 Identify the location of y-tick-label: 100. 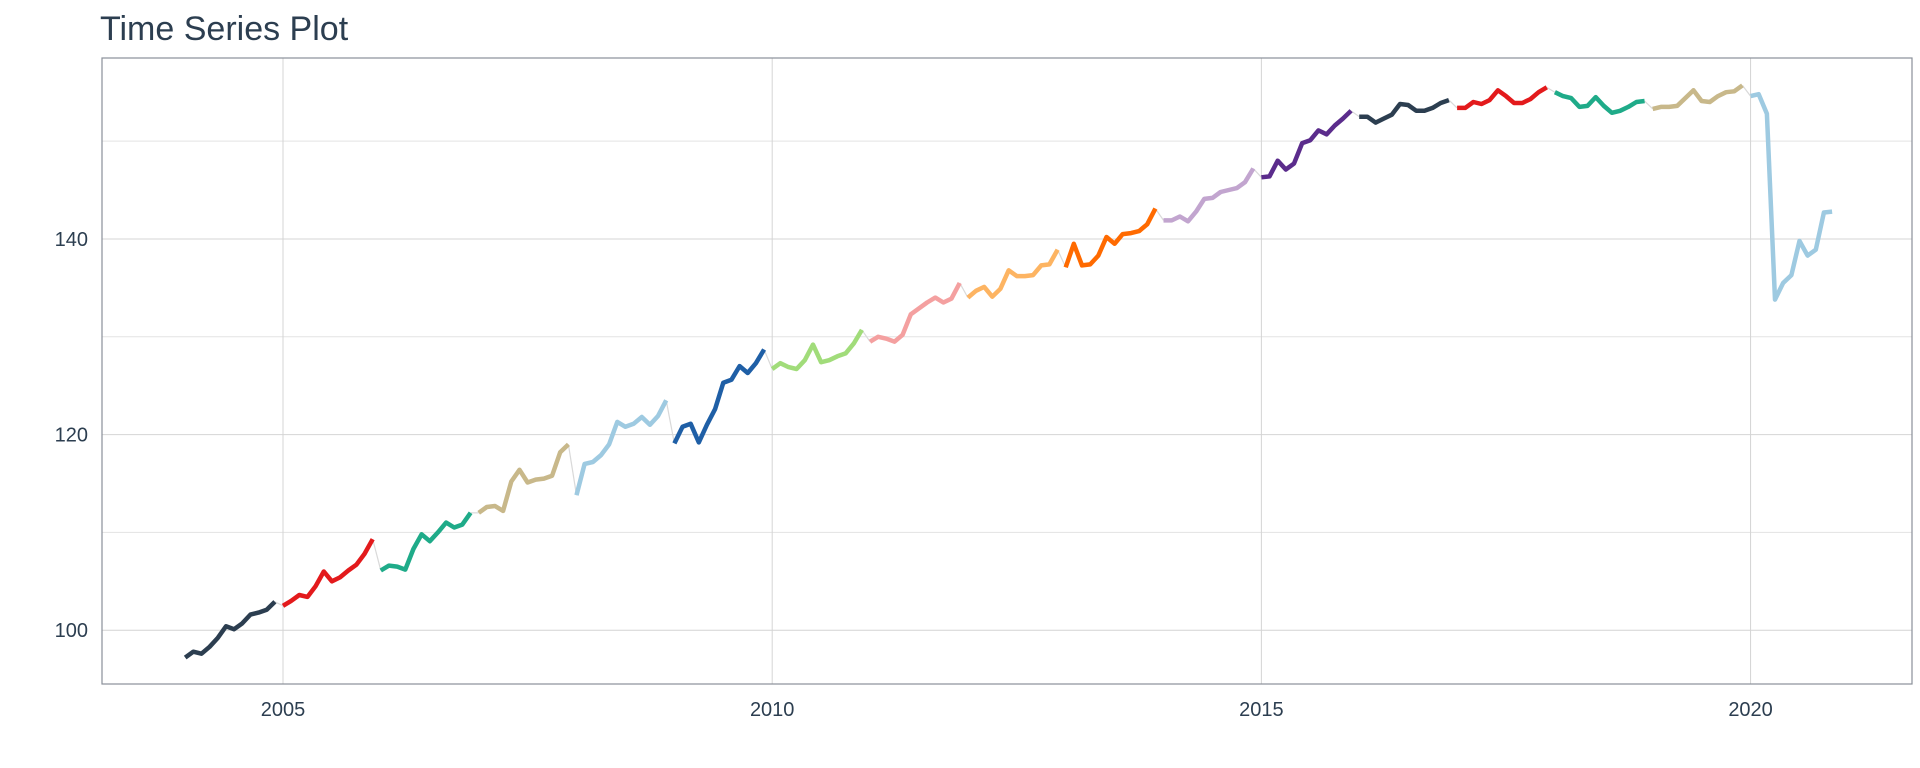
(71, 631).